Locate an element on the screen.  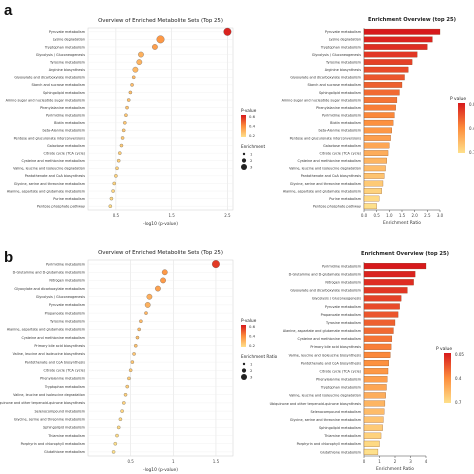
a-bar-category-label: Purine metabolism is located at coordinates (345, 199).